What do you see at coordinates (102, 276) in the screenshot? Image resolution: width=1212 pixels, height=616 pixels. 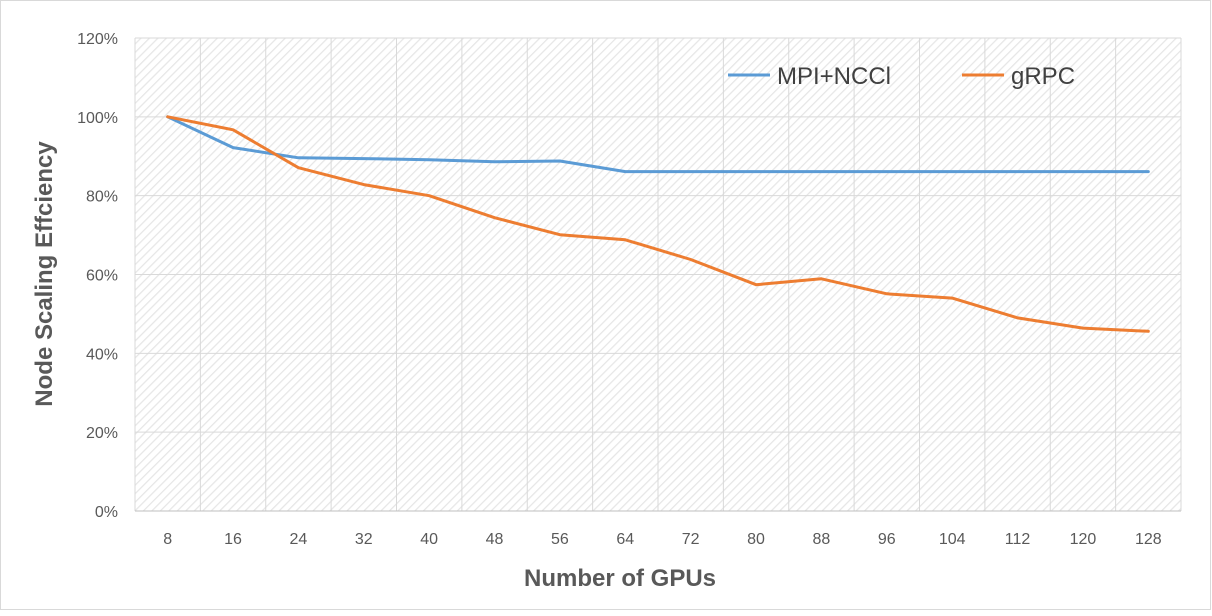 I see `y-tick-label: 60%` at bounding box center [102, 276].